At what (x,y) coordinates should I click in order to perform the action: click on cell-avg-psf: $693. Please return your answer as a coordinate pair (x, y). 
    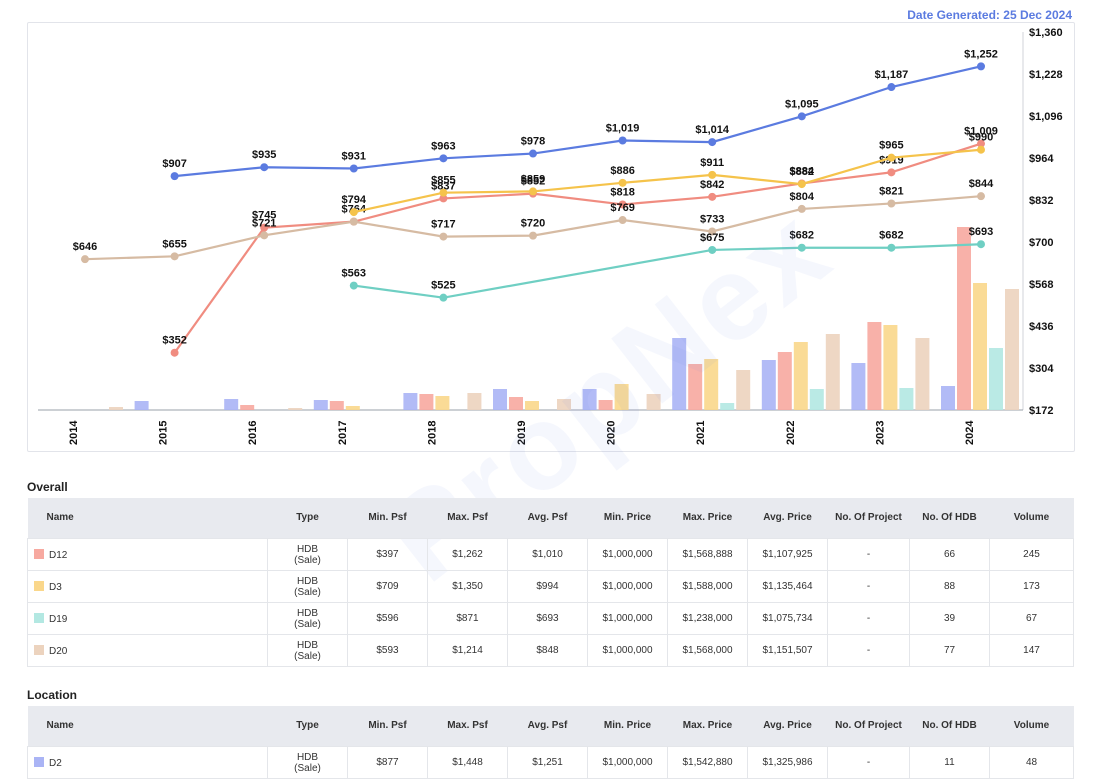
    Looking at the image, I should click on (547, 618).